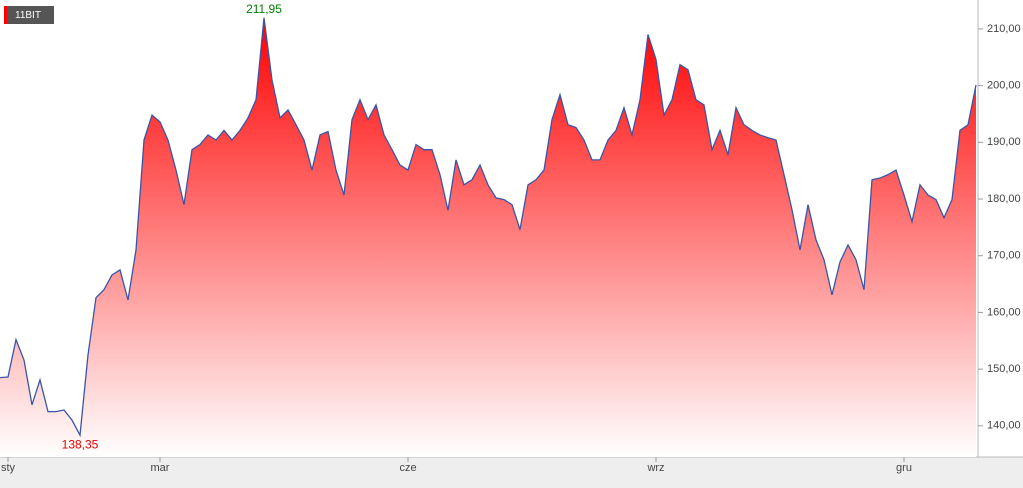 This screenshot has width=1023, height=488. What do you see at coordinates (5, 15) in the screenshot?
I see `legend-swatch` at bounding box center [5, 15].